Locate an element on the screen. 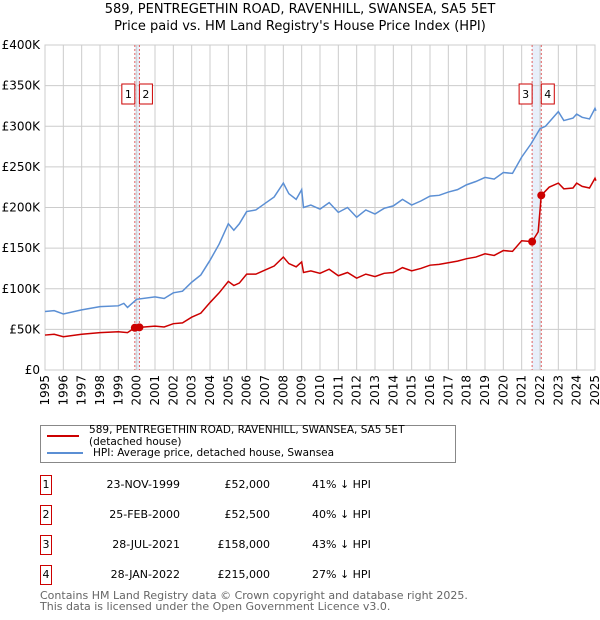 This screenshot has height=620, width=600. transaction-row: 2 25-FEB-2000 £52,500 40% ↓ HPI is located at coordinates (240, 515).